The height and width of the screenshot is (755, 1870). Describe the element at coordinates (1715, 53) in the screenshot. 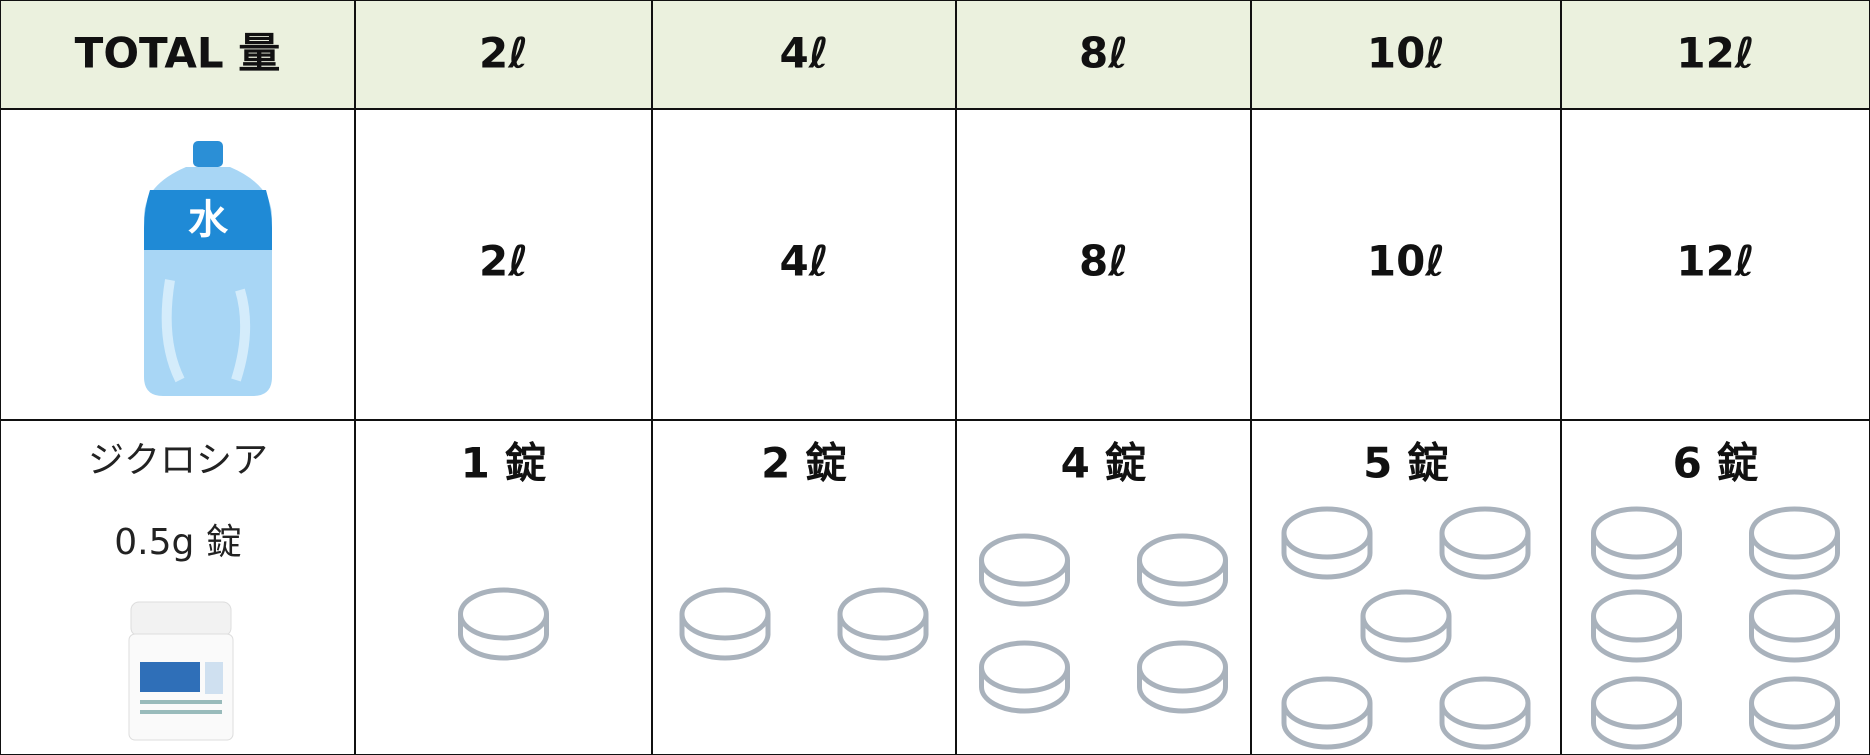

I see `header-cell: 12ℓ` at that location.